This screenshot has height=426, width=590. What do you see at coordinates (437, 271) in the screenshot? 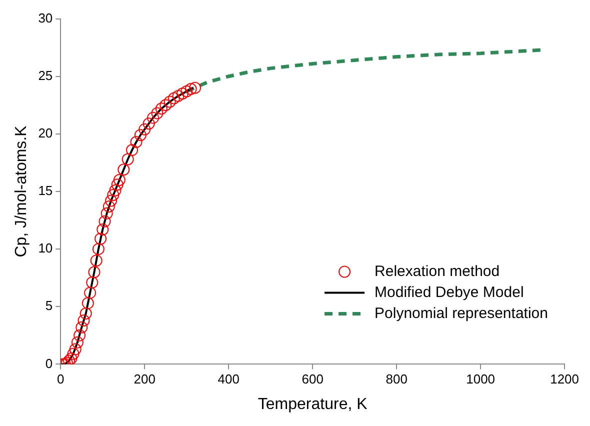
I see `legend-label: Relexation method` at bounding box center [437, 271].